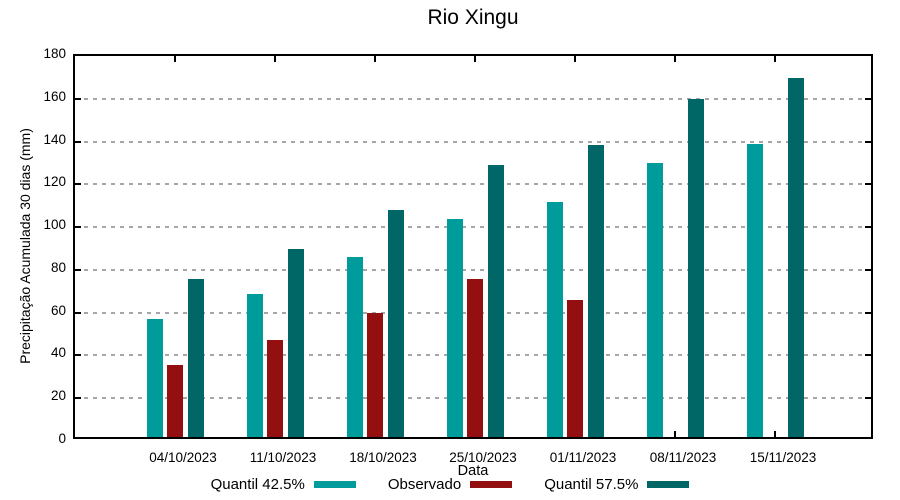 This screenshot has height=500, width=900. I want to click on x-axis-label: Data, so click(473, 471).